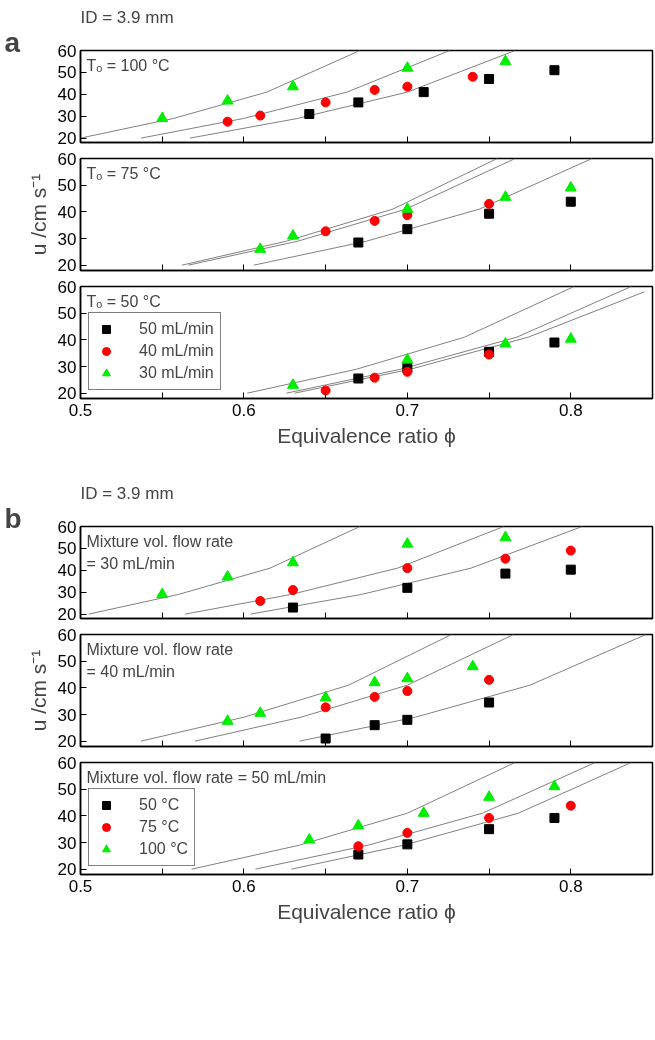  What do you see at coordinates (160, 552) in the screenshot?
I see `annotation: Mixture vol. flow rate = 30 mL/min` at bounding box center [160, 552].